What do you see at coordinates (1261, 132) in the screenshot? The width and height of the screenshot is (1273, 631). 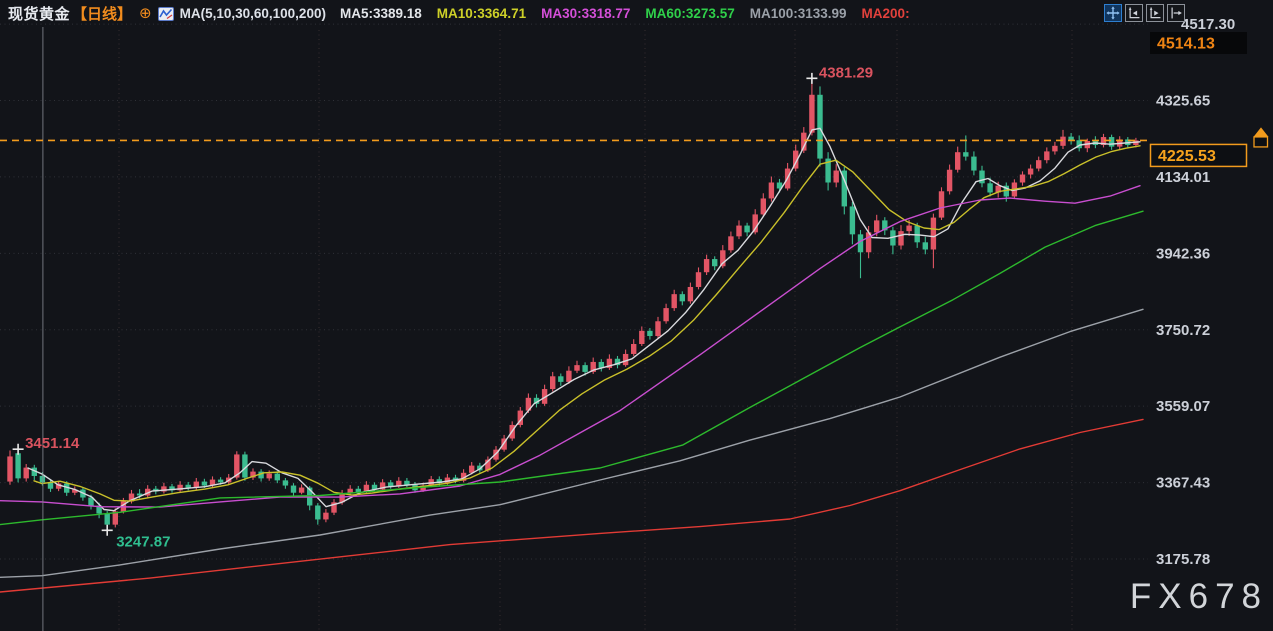 I see `price-alert-arrow-icon` at bounding box center [1261, 132].